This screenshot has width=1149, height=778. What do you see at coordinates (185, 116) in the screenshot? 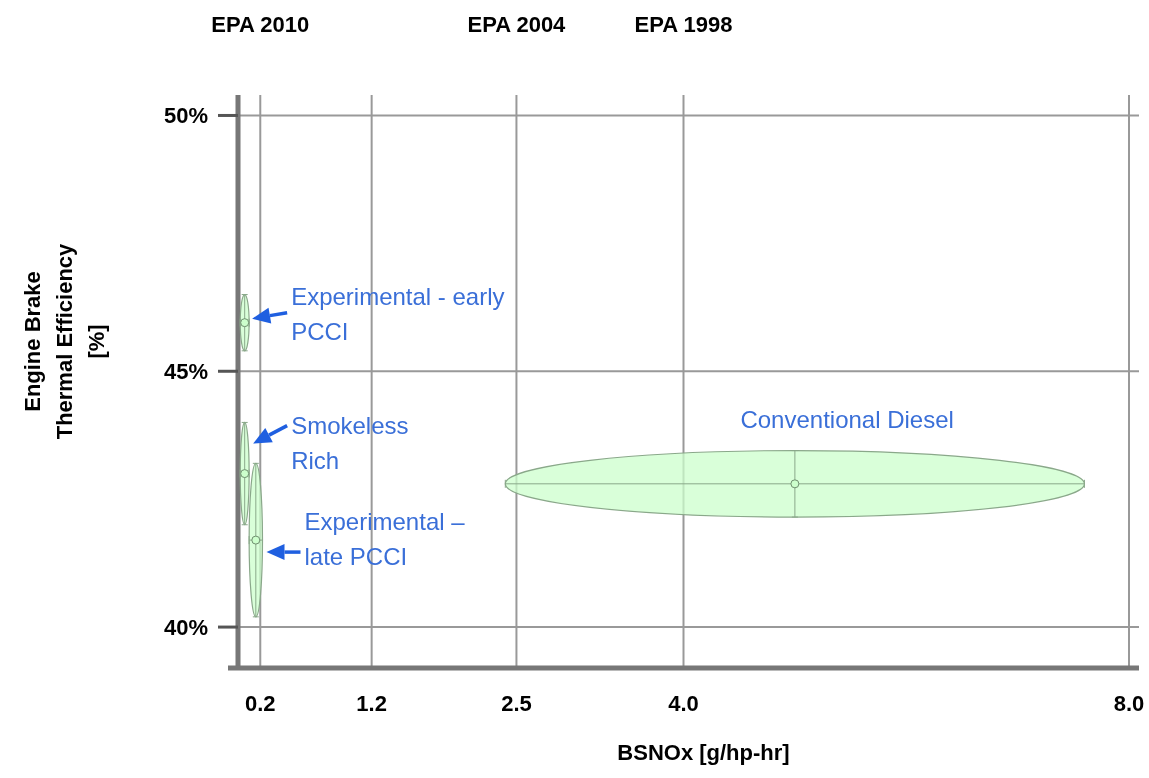
I see `y-tick-label: 50%` at bounding box center [185, 116].